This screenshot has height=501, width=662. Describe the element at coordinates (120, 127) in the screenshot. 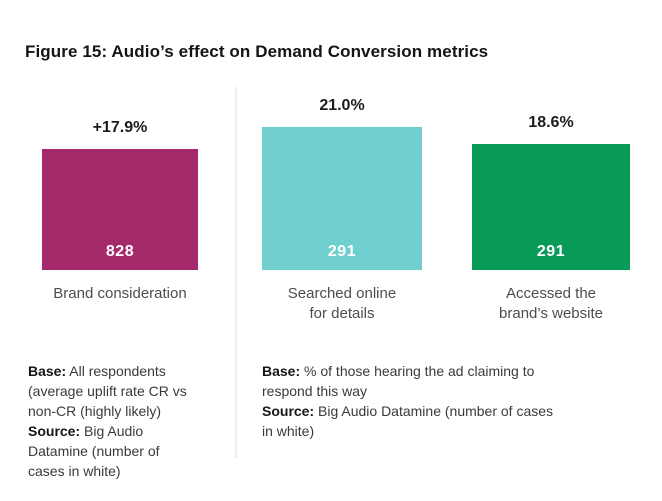

I see `pct-label-brand-consideration: +17.9%` at that location.